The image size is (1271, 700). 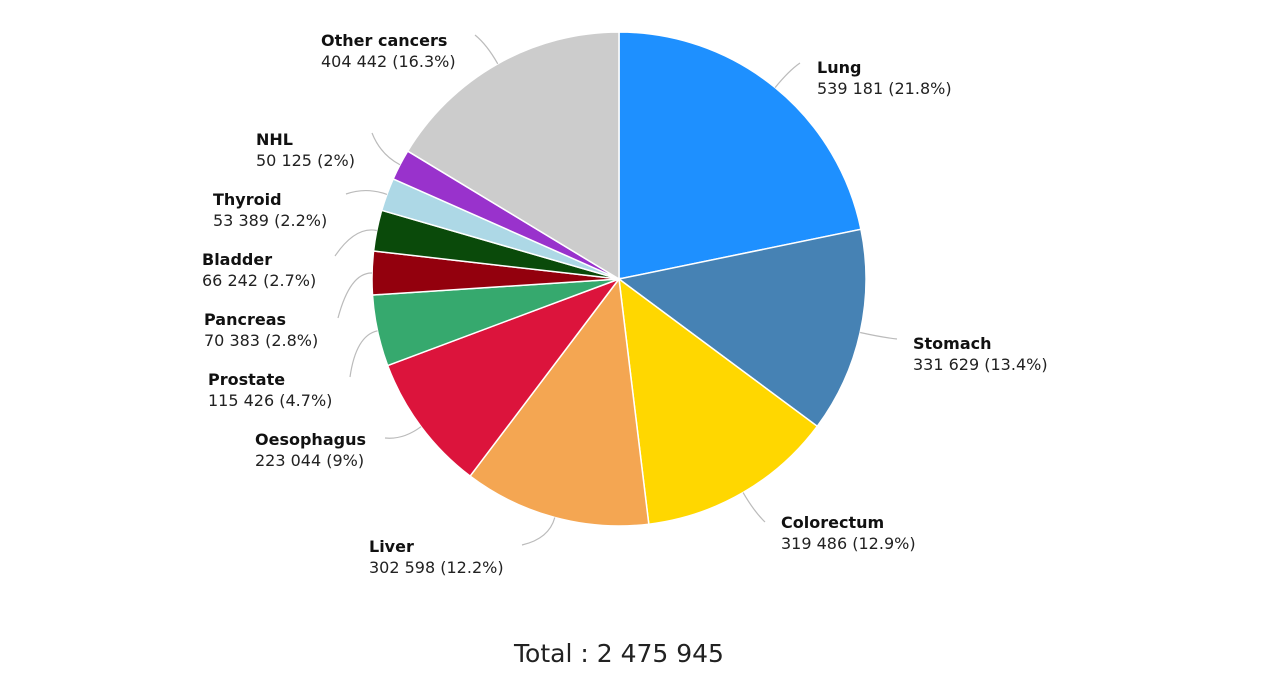 I want to click on slice-label-value: 302 598 (12.2%), so click(x=436, y=567).